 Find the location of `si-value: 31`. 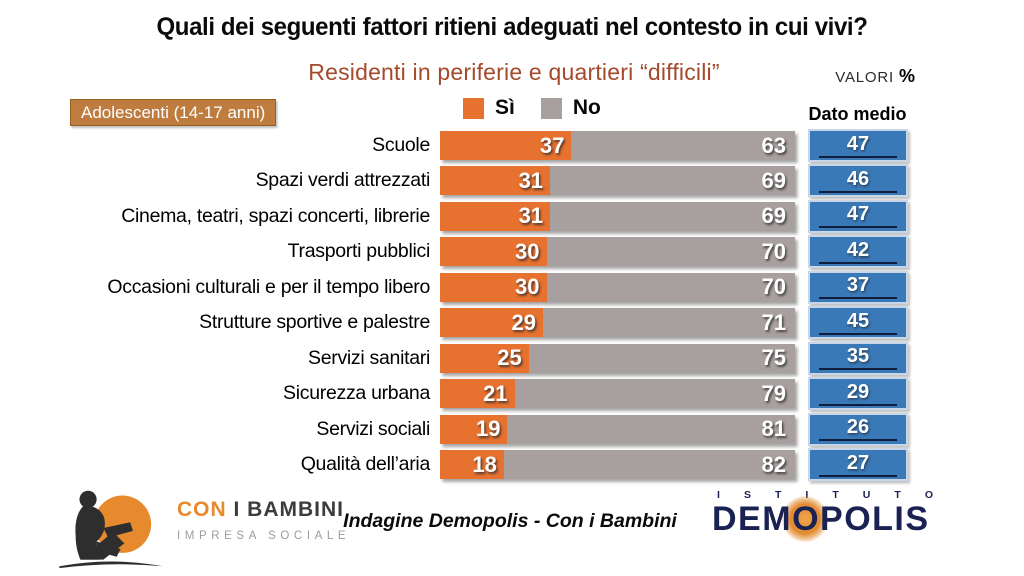

si-value: 31 is located at coordinates (531, 180).